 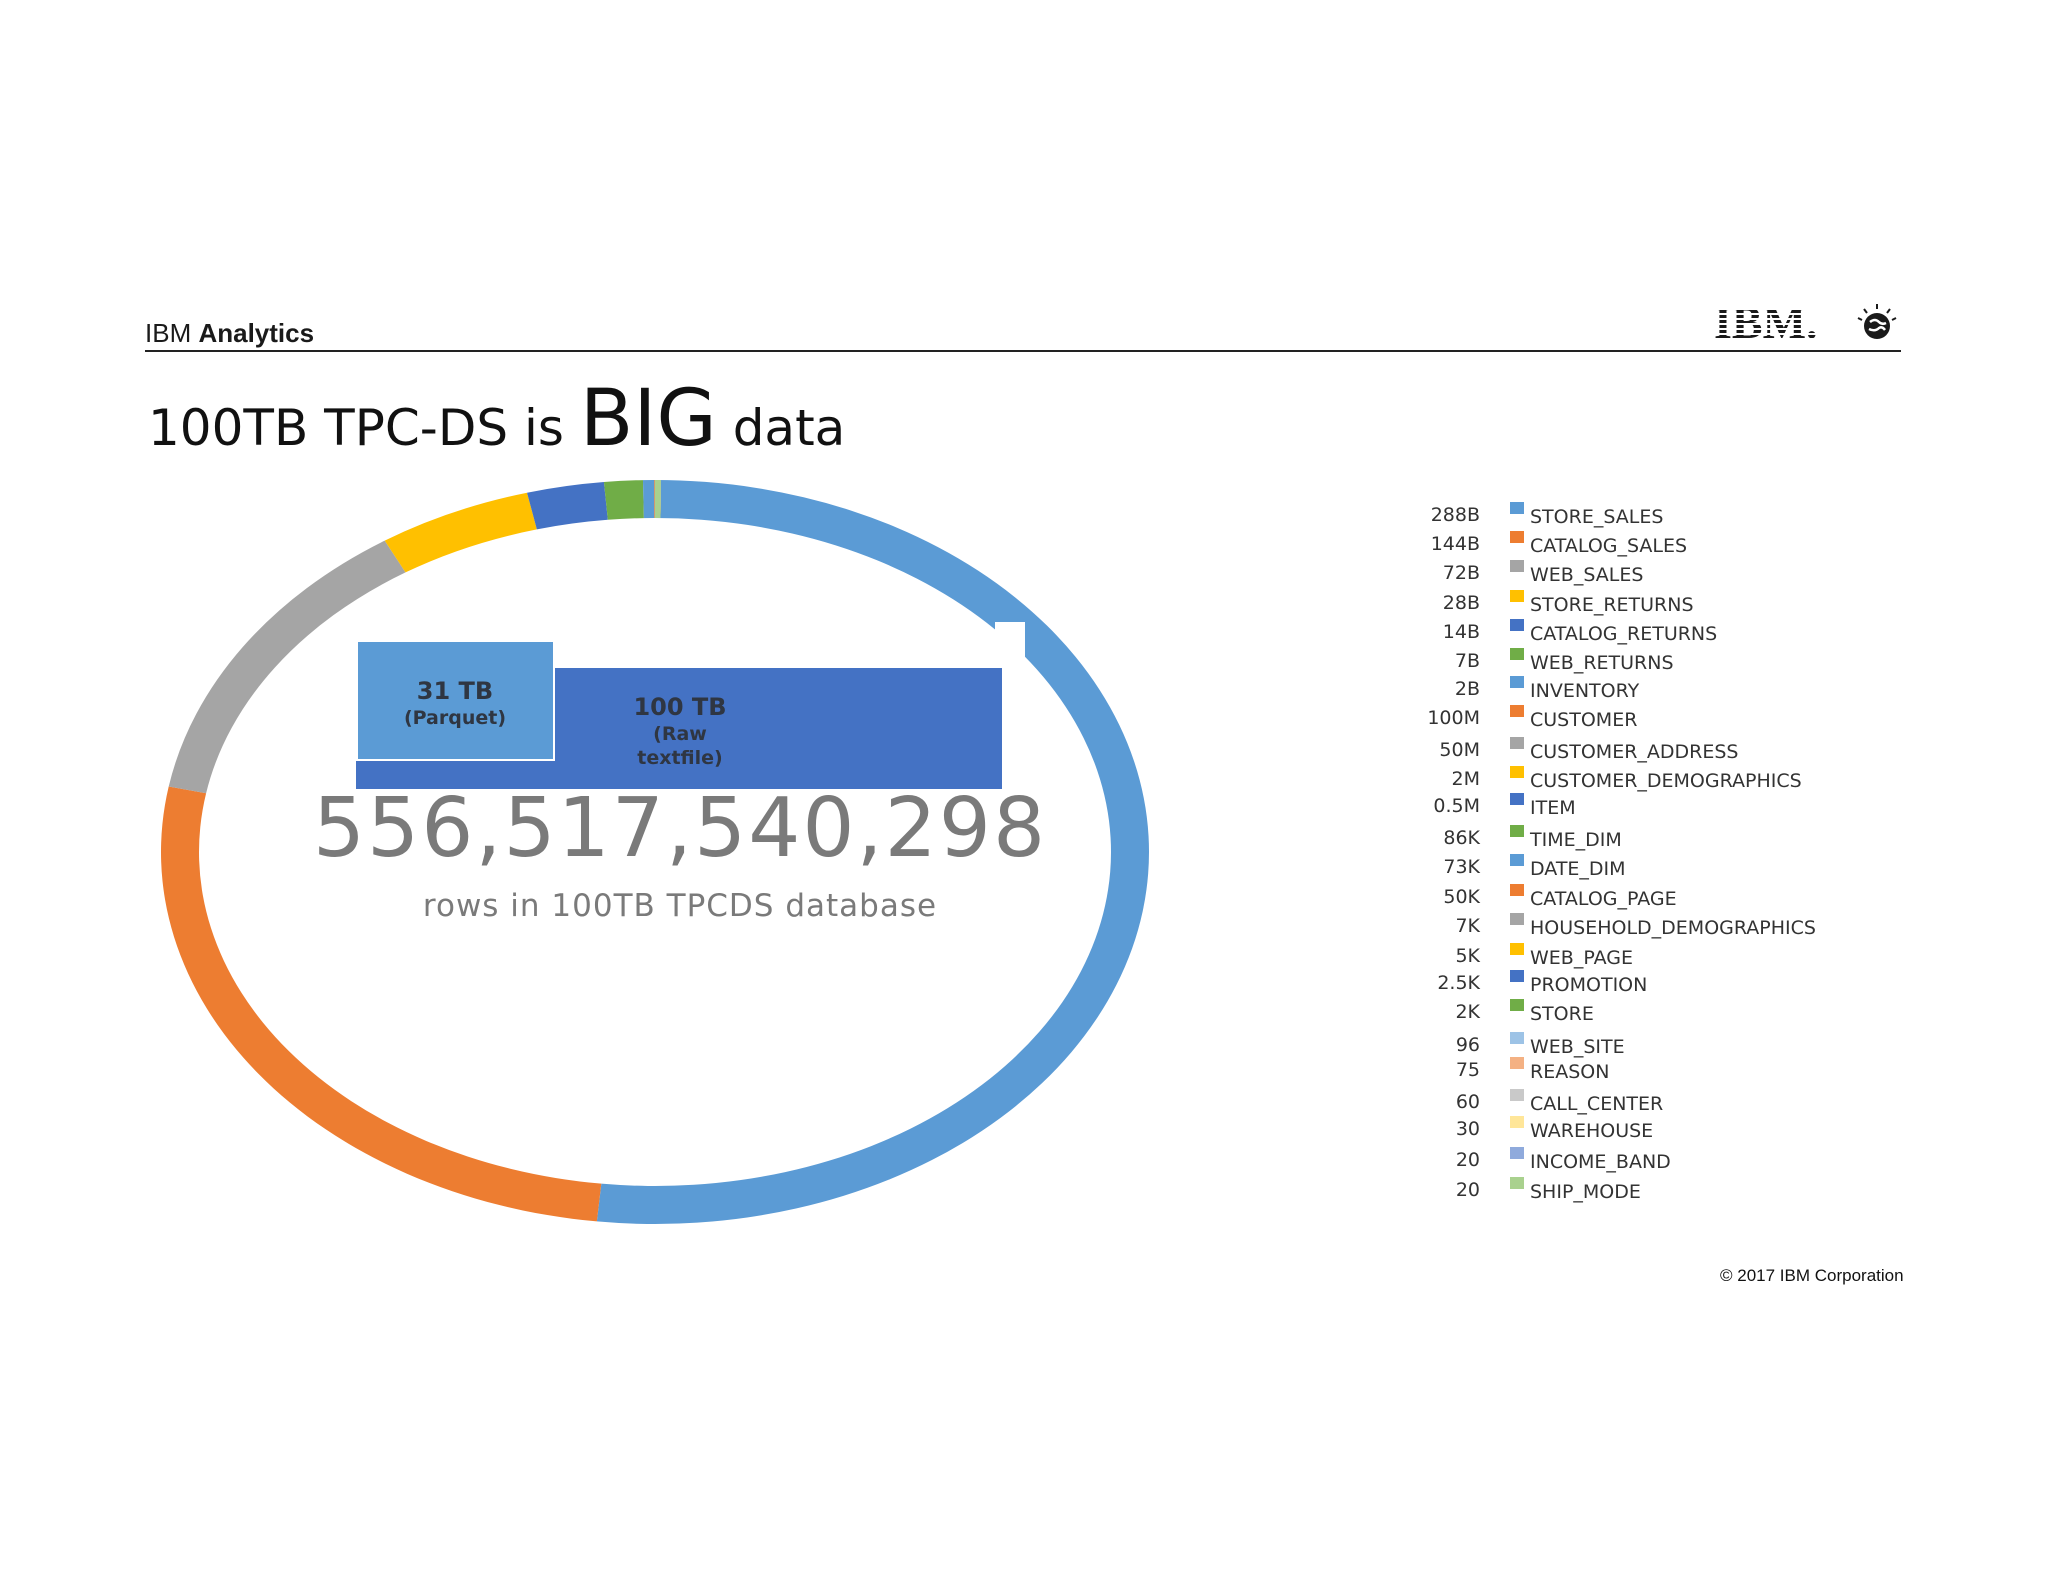 I want to click on legend-row-count: 14B, so click(x=1461, y=632).